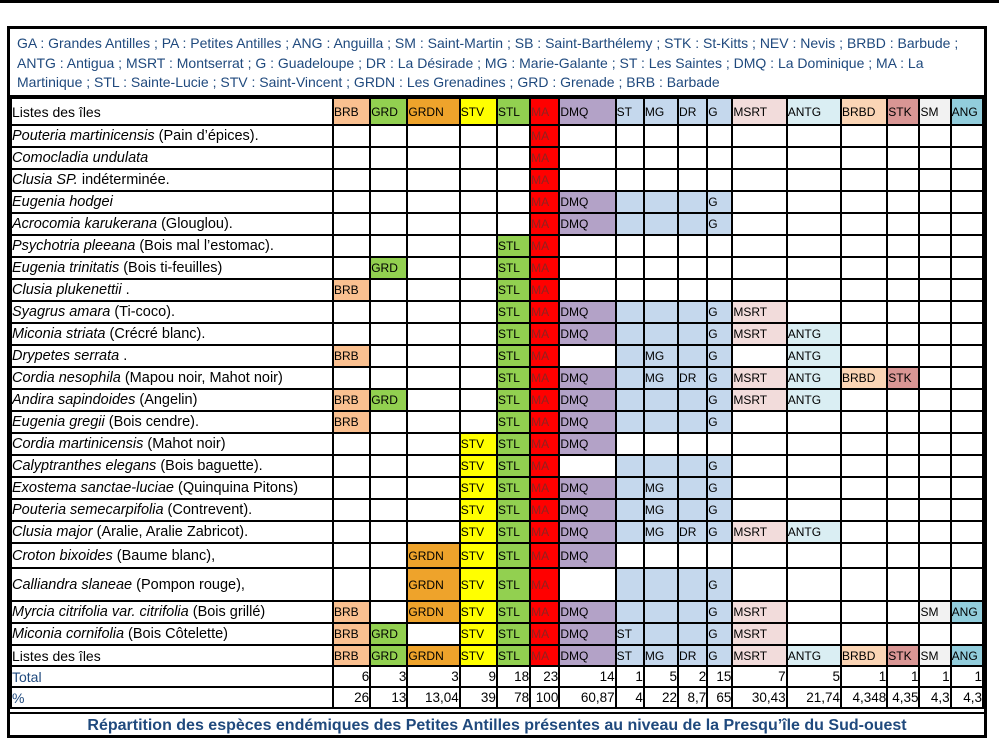 This screenshot has width=999, height=750. Describe the element at coordinates (587, 246) in the screenshot. I see `presence-cell-dmq` at that location.